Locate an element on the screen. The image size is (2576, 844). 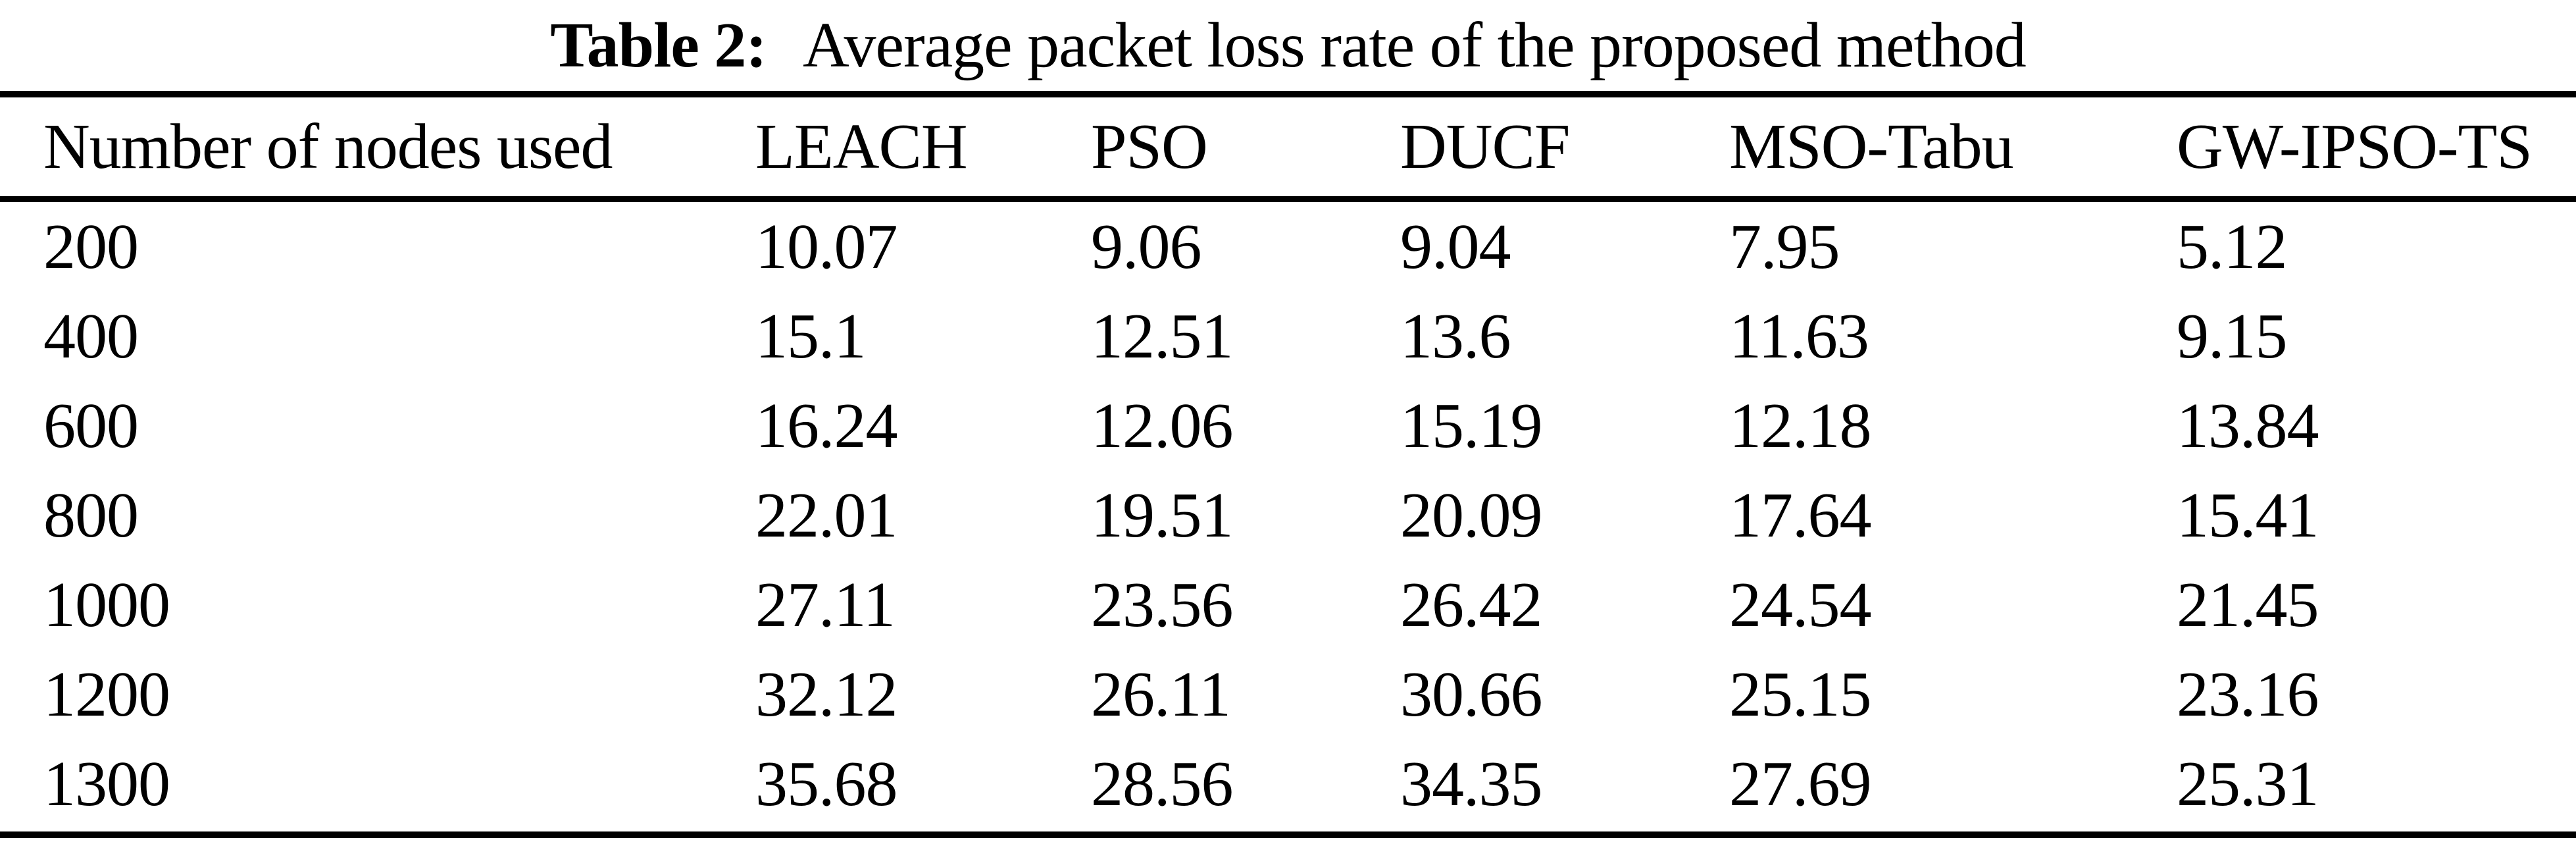
table-cell: 25.15 is located at coordinates (1801, 695).